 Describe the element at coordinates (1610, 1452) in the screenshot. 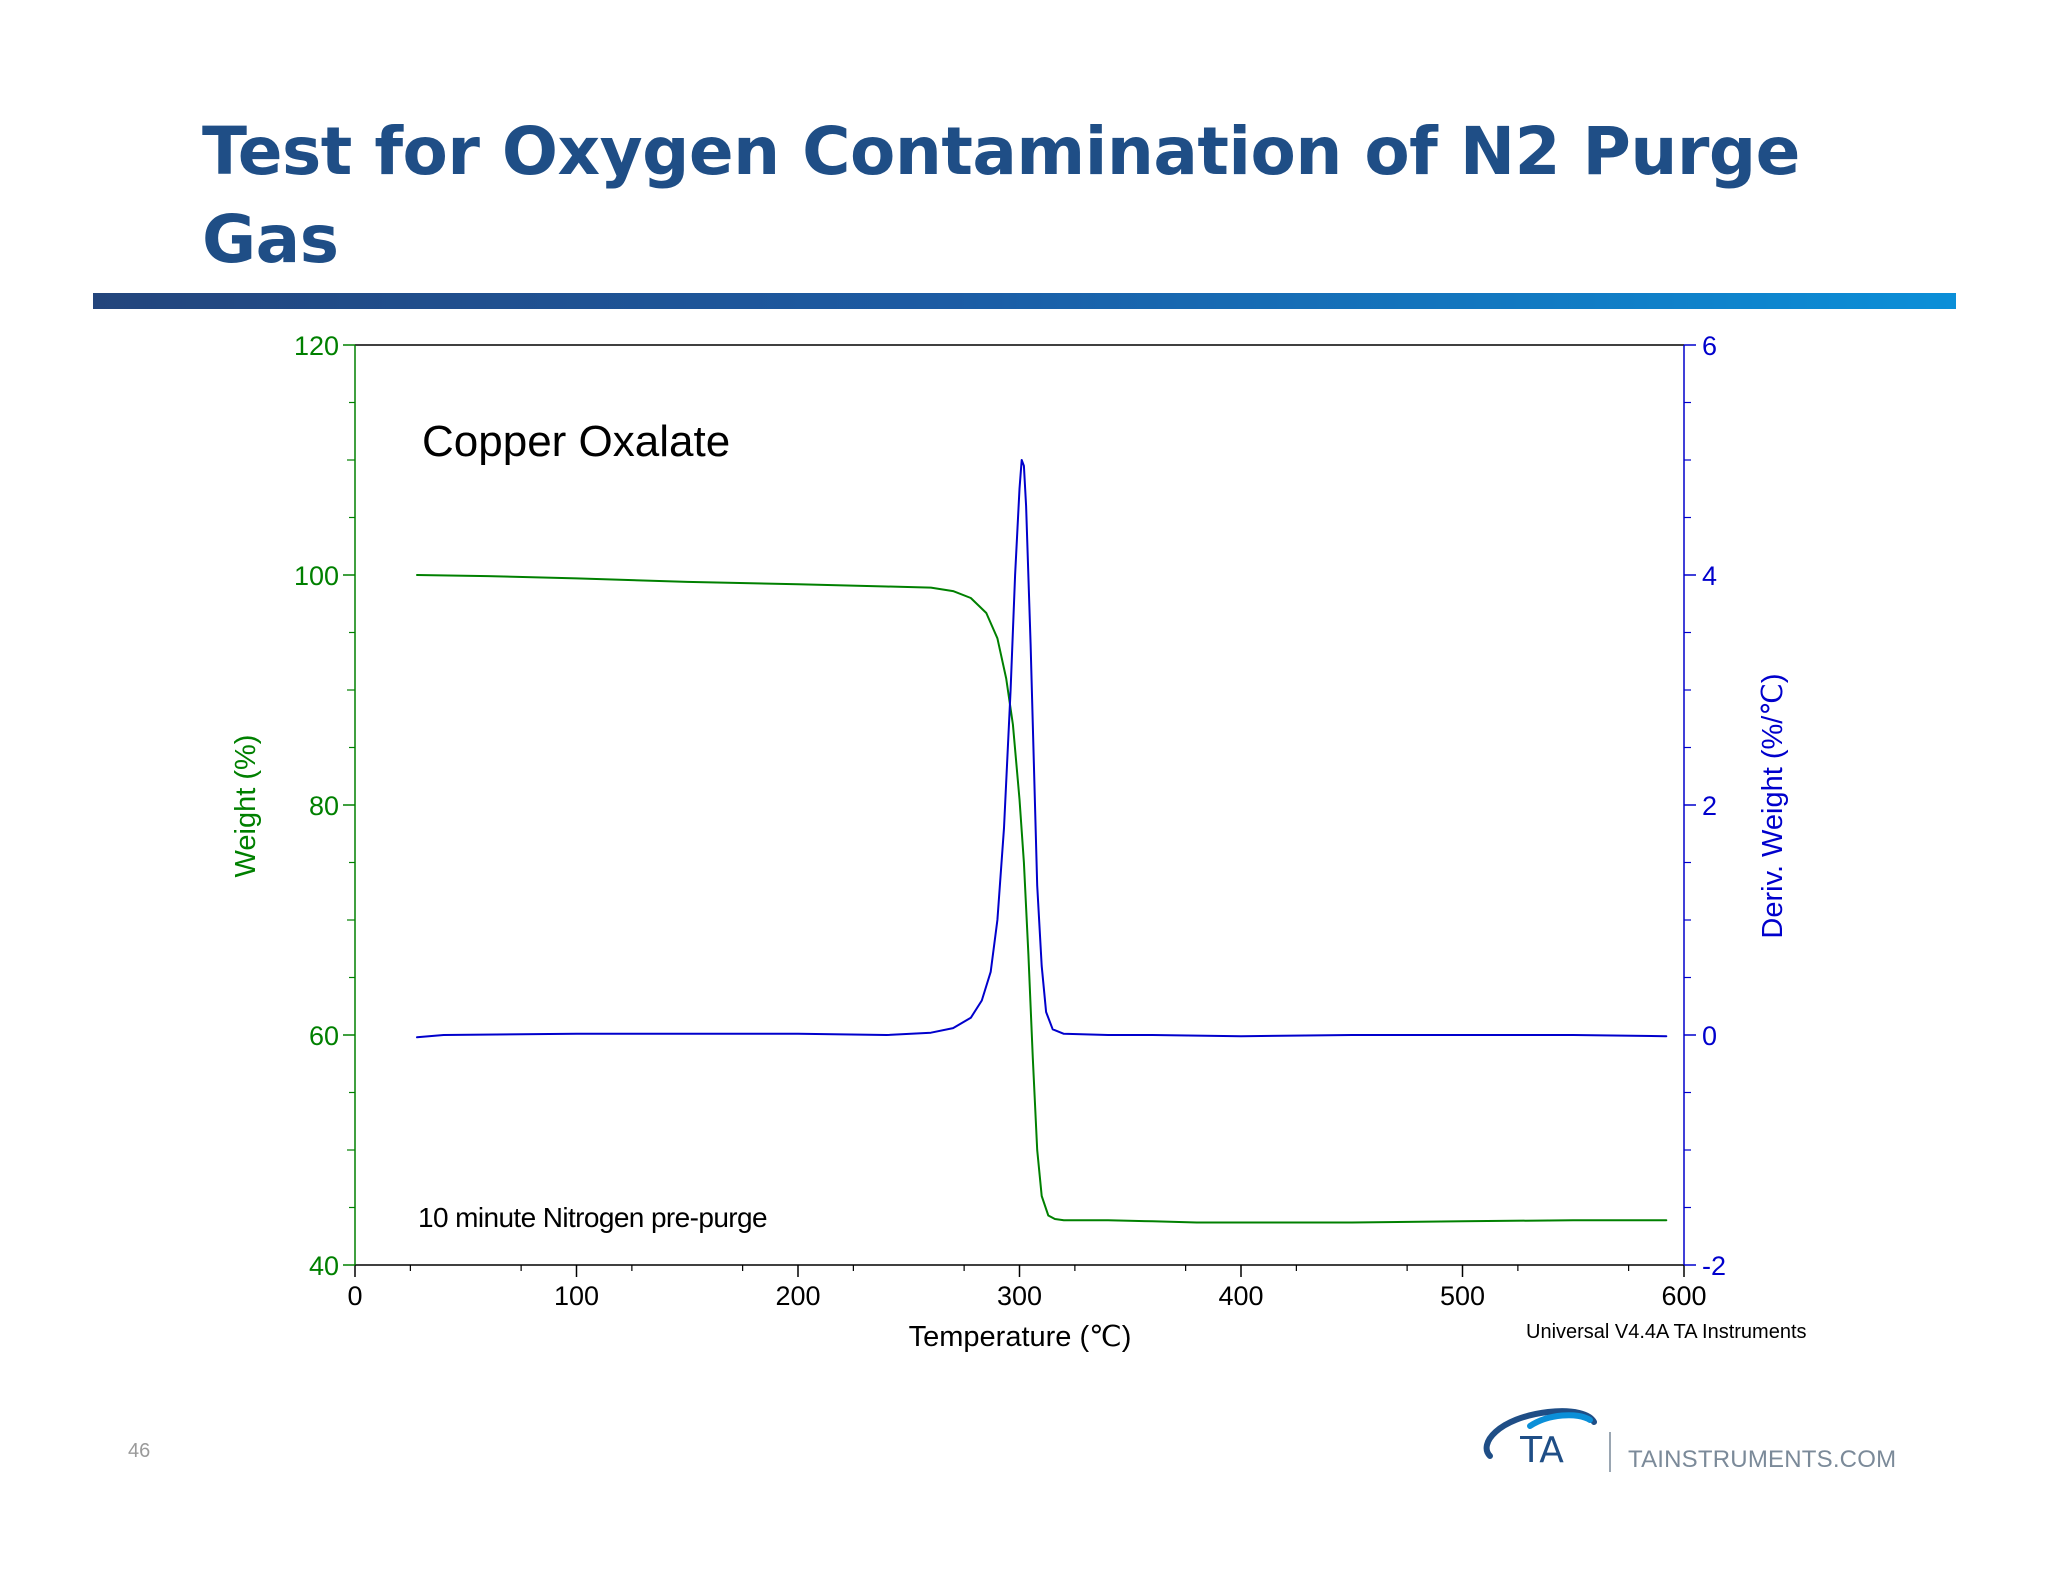

I see `logo-divider` at that location.